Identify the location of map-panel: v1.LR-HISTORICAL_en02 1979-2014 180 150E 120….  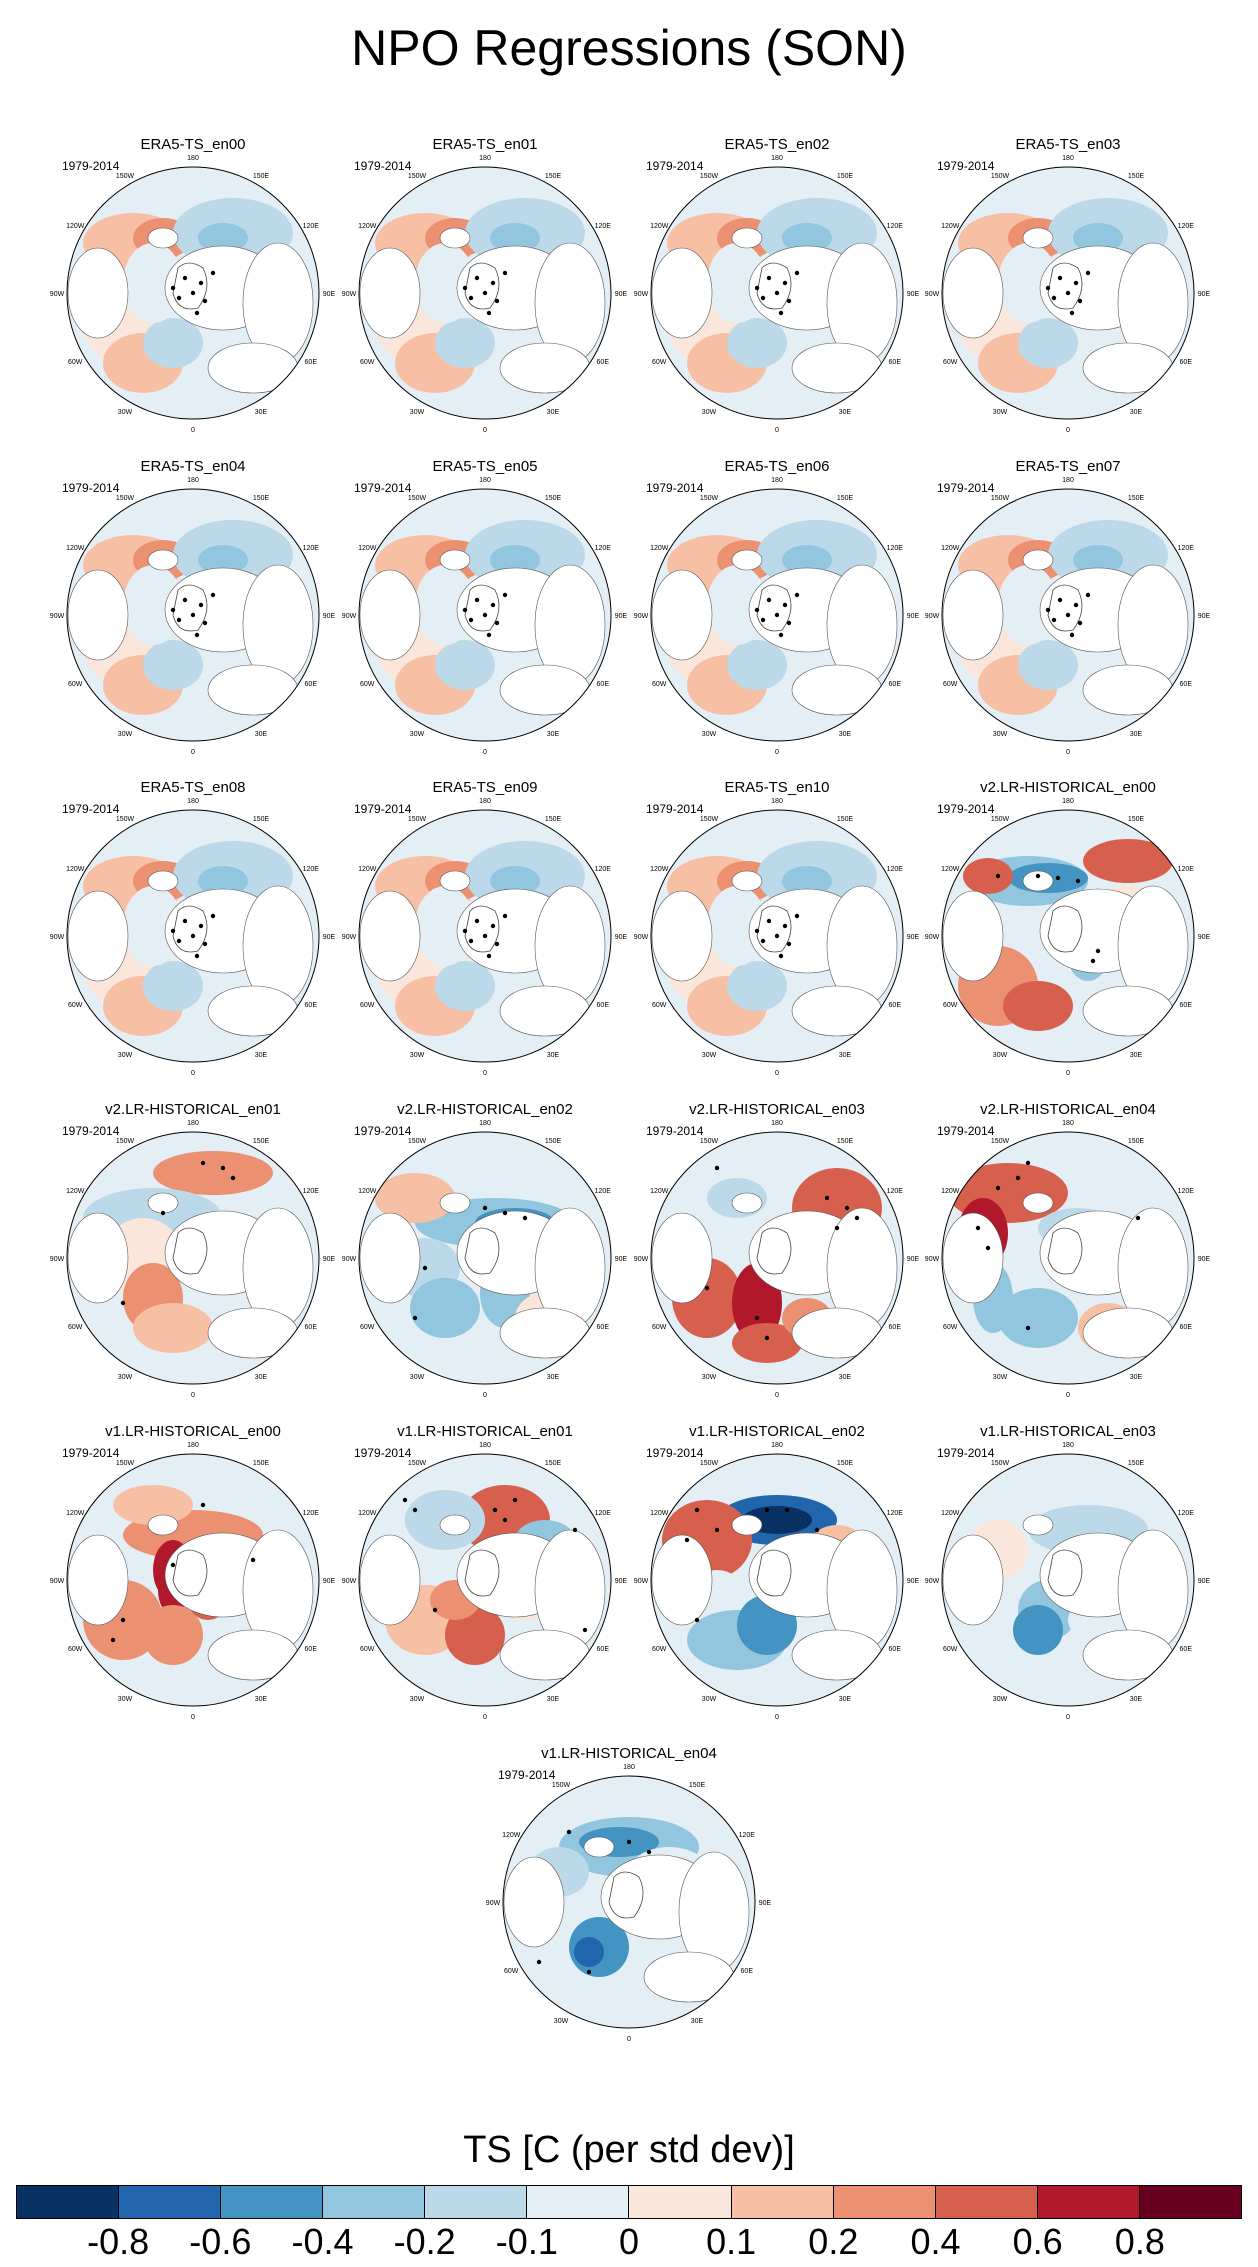
(777, 1572).